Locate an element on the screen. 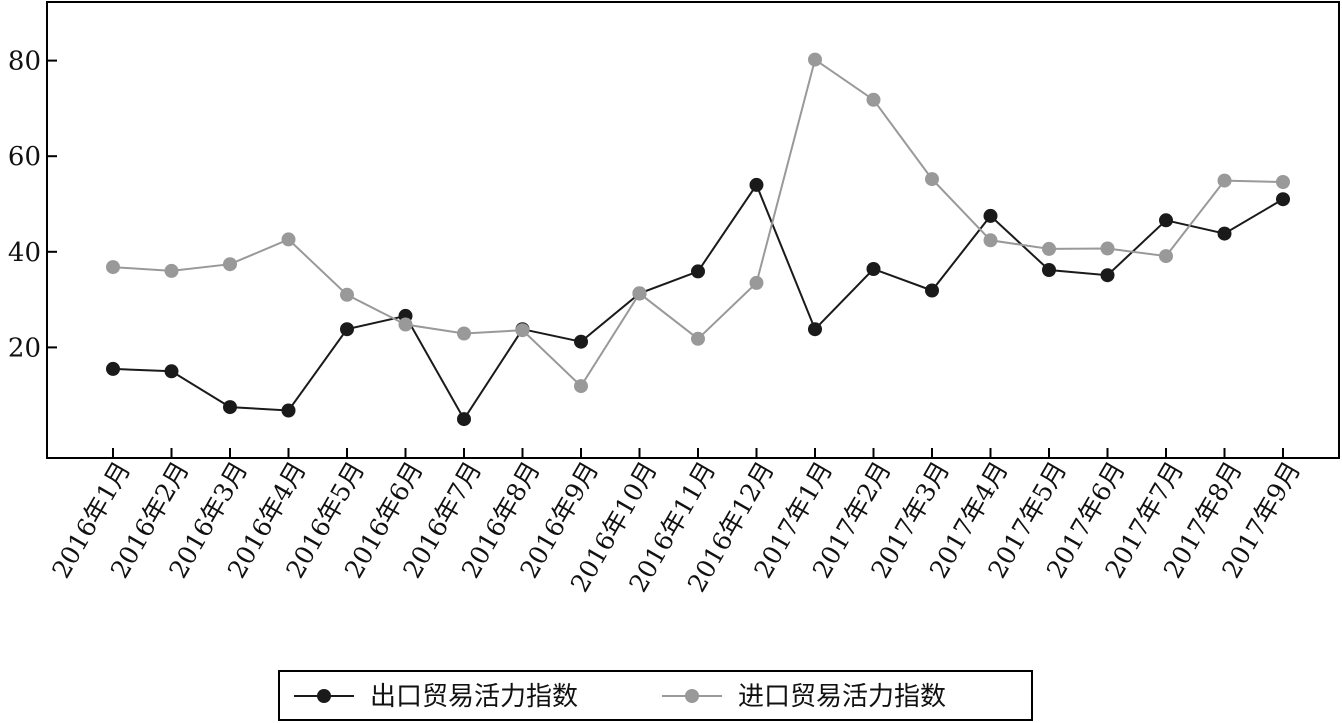 Image resolution: width=1342 pixels, height=723 pixels. legend-label-import: 进口贸易活力指数 is located at coordinates (842, 697).